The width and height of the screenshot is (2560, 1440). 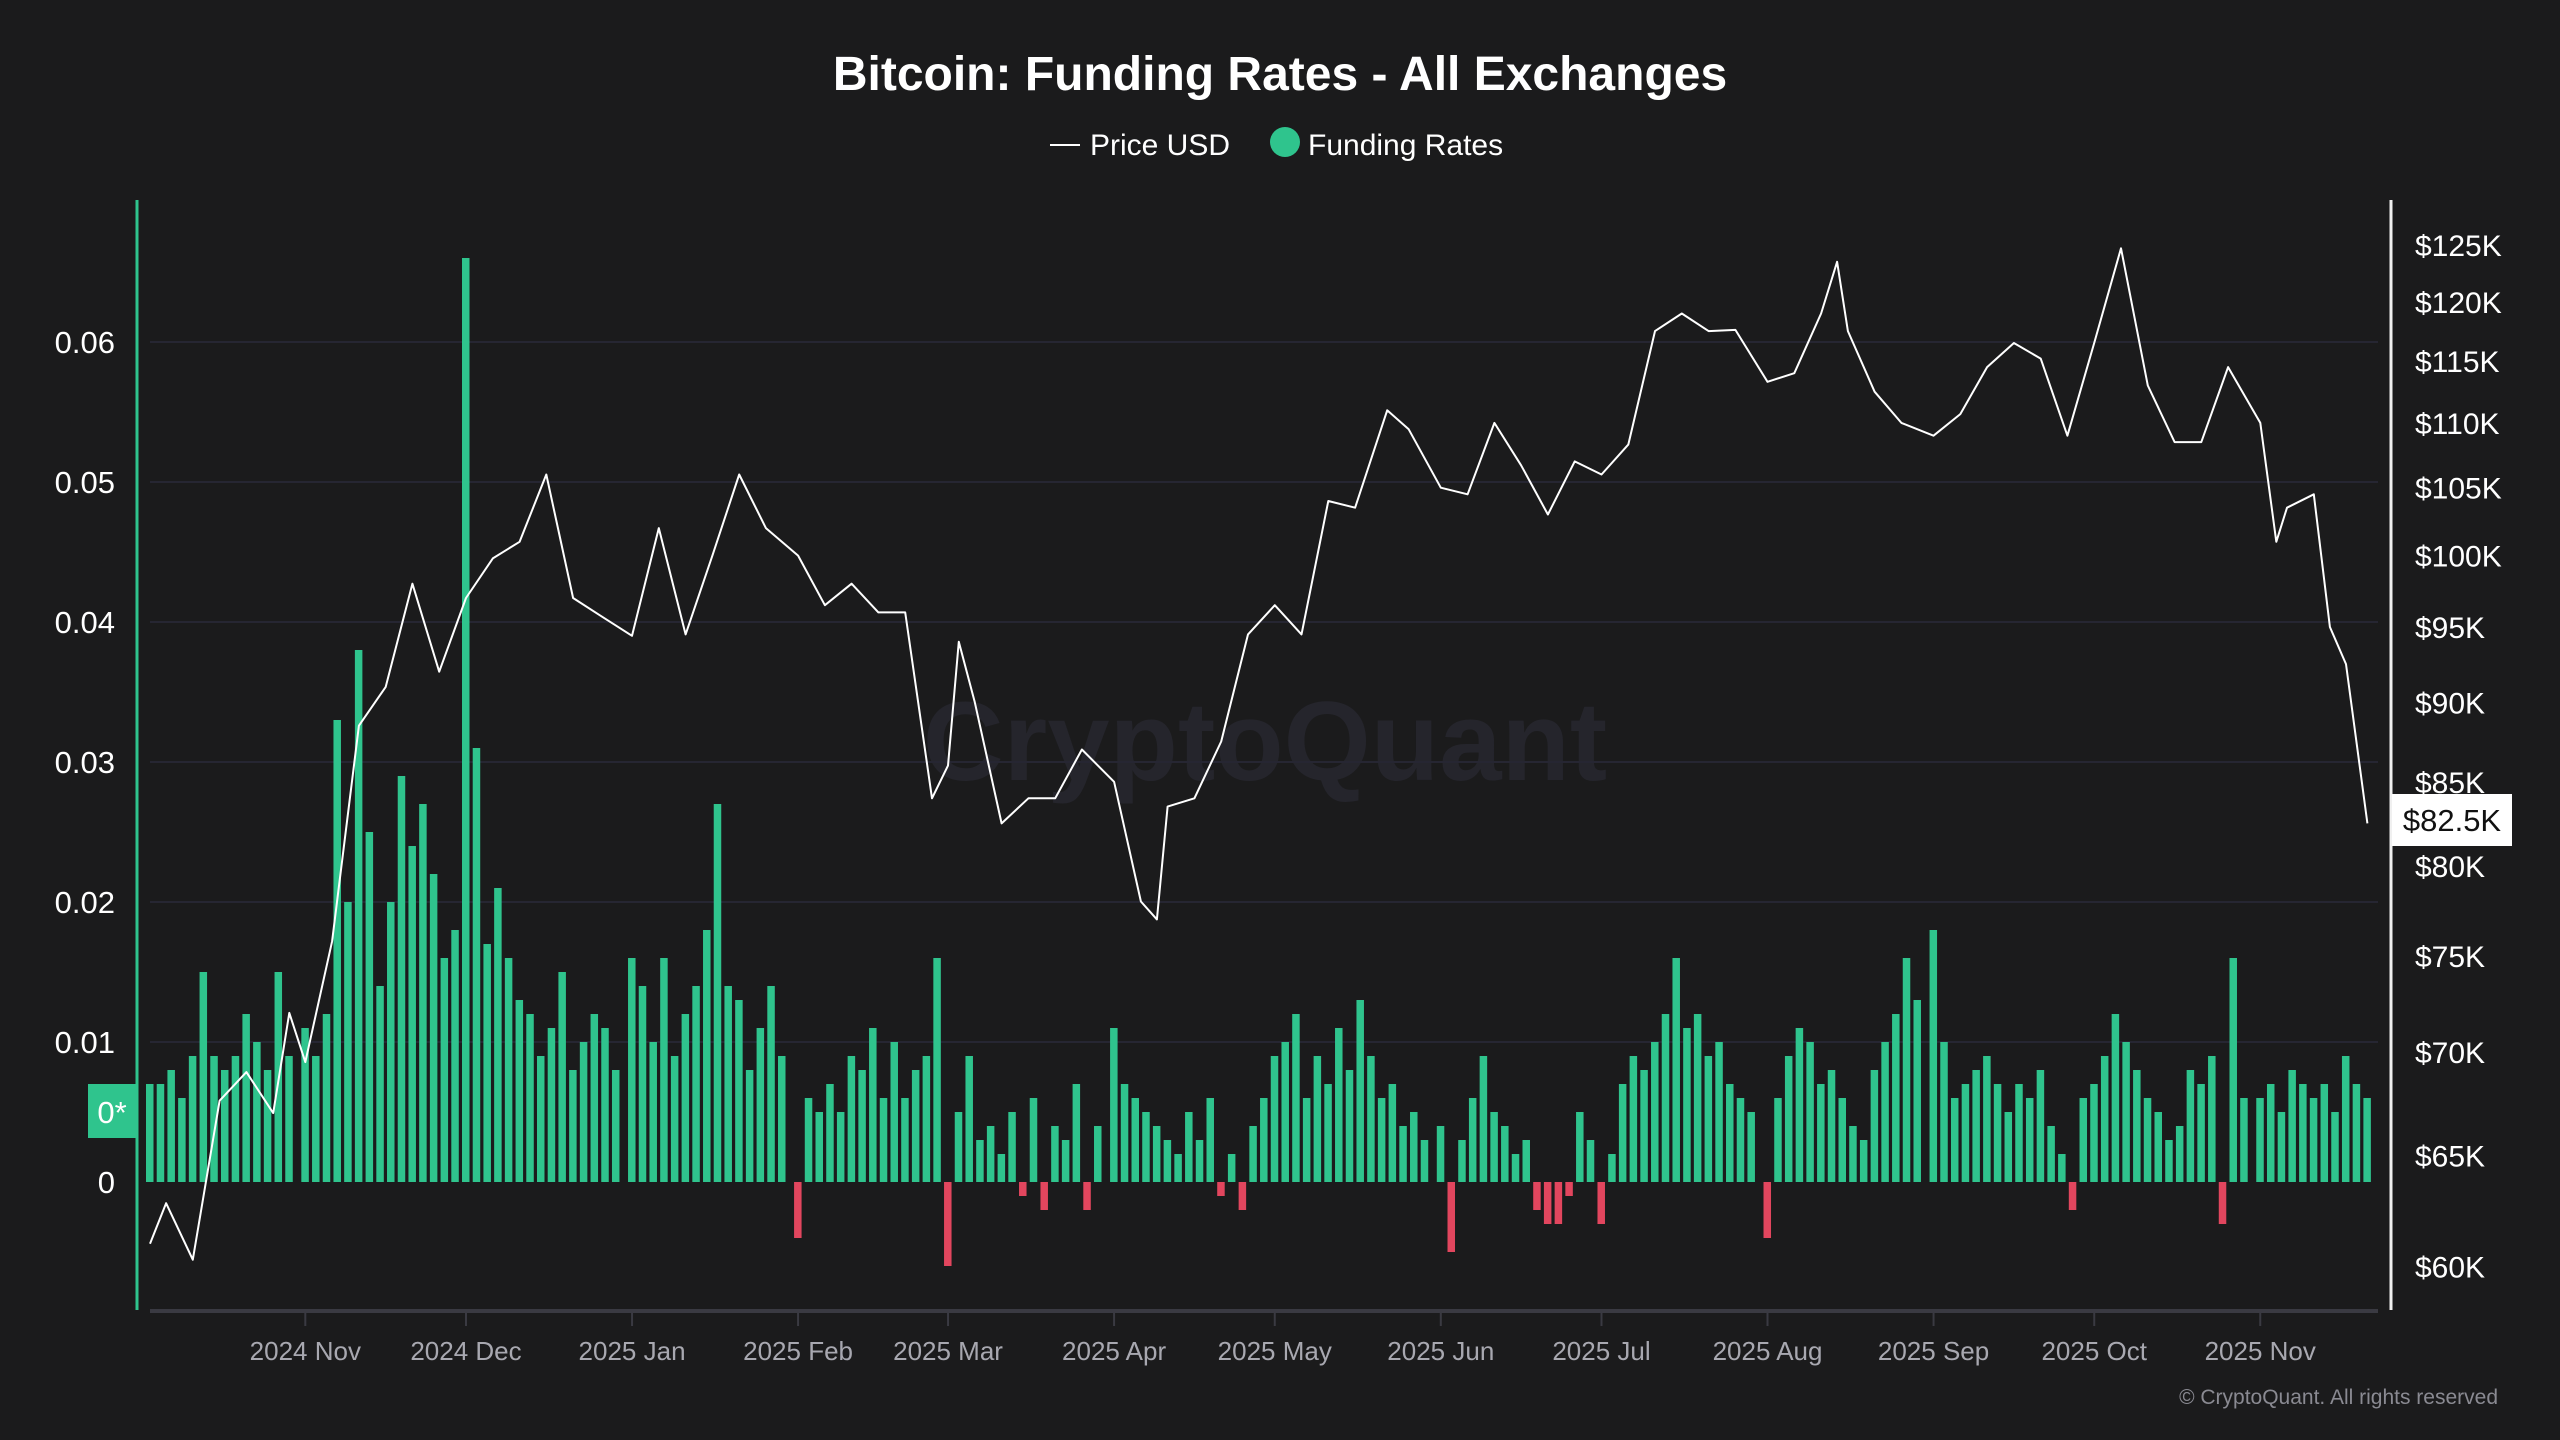 What do you see at coordinates (1768, 1351) in the screenshot?
I see `x-tick-label: 2025 Aug` at bounding box center [1768, 1351].